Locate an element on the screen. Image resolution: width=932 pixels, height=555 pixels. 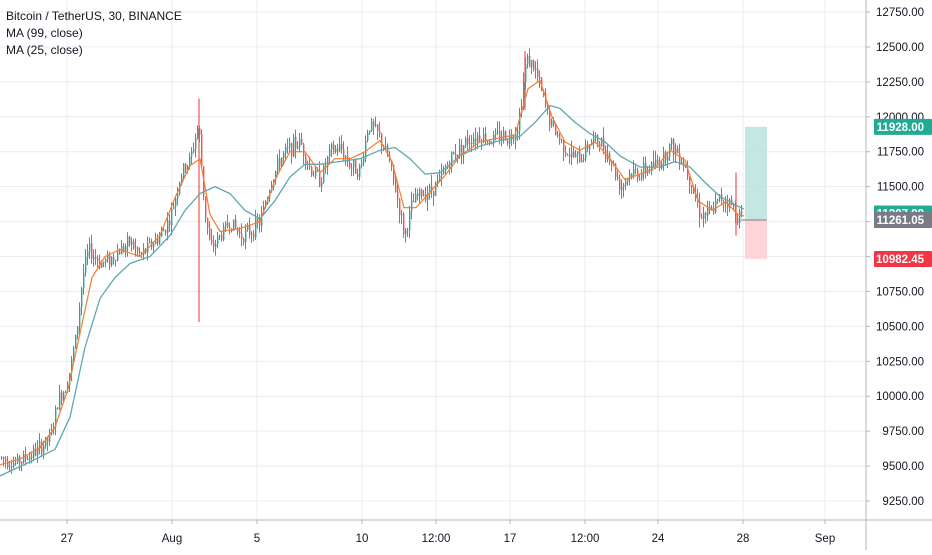
stop-price-tag-label: 10982.45 is located at coordinates (900, 260).